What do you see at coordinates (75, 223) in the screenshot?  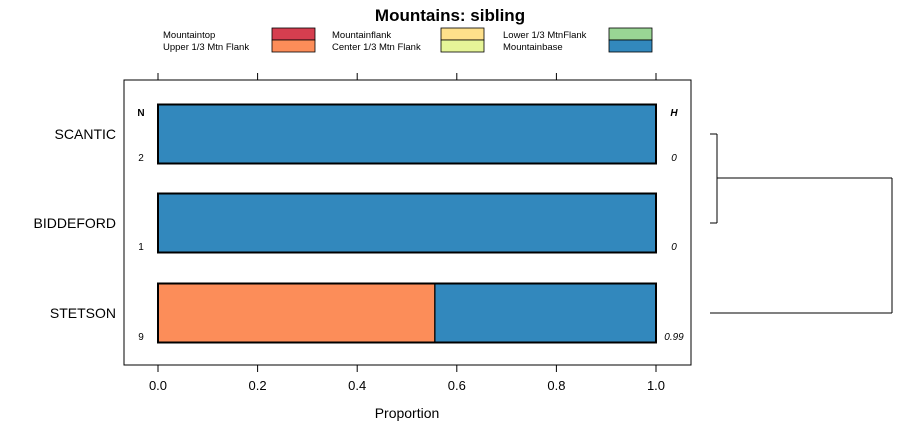 I see `row-label-biddeford: BIDDEFORD` at bounding box center [75, 223].